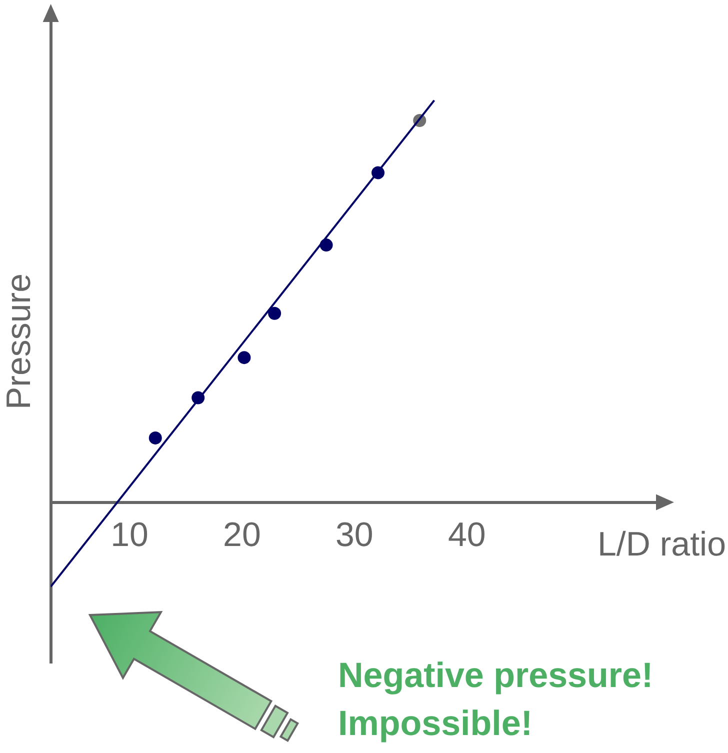 The image size is (728, 753). Describe the element at coordinates (496, 700) in the screenshot. I see `text: Negative pressure! Impossible!` at that location.